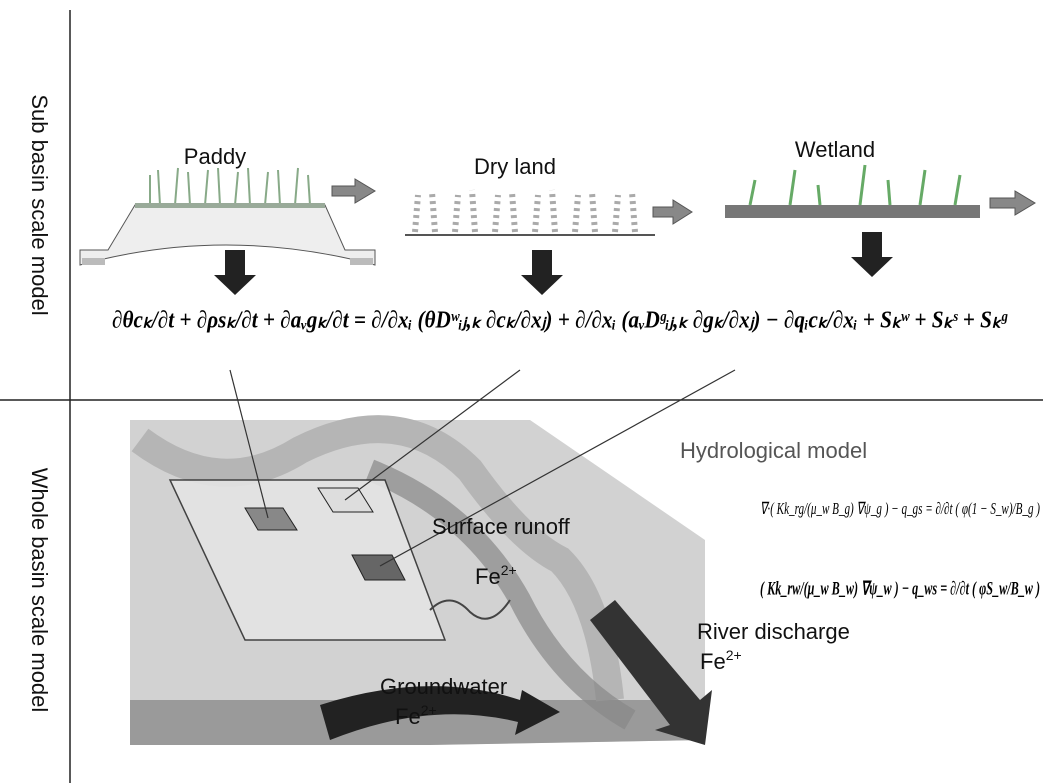 This screenshot has width=1043, height=783. Describe the element at coordinates (482, 468) in the screenshot. I see `pointer-line` at that location.